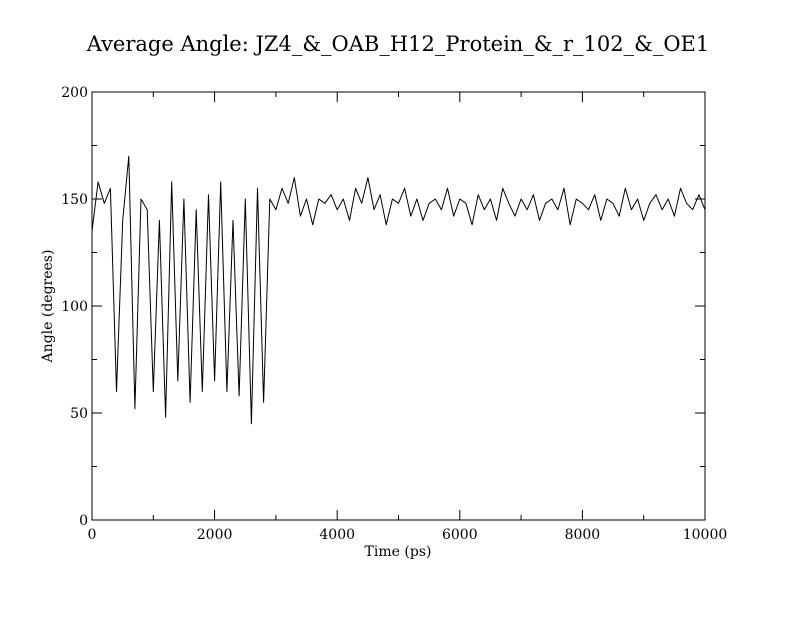  What do you see at coordinates (74, 200) in the screenshot?
I see `y-tick-label: 150` at bounding box center [74, 200].